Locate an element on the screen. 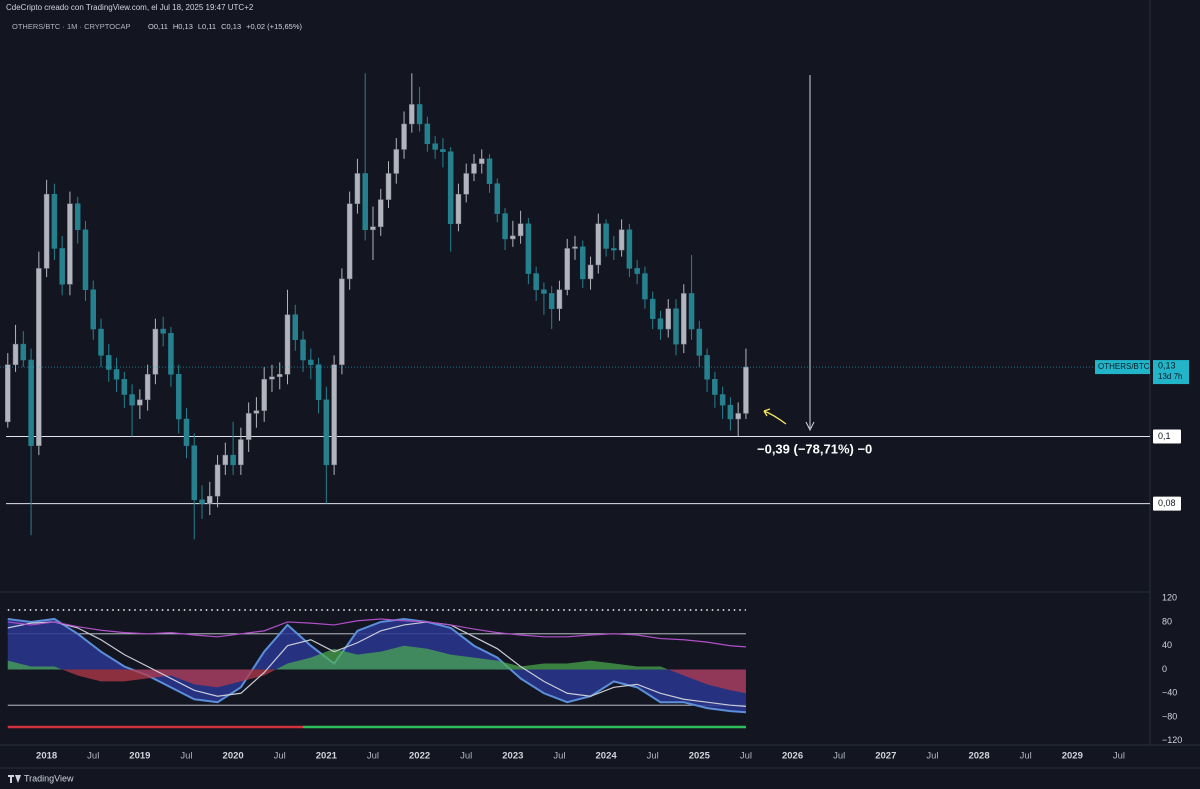  x-tick-label: 2026 is located at coordinates (792, 756).